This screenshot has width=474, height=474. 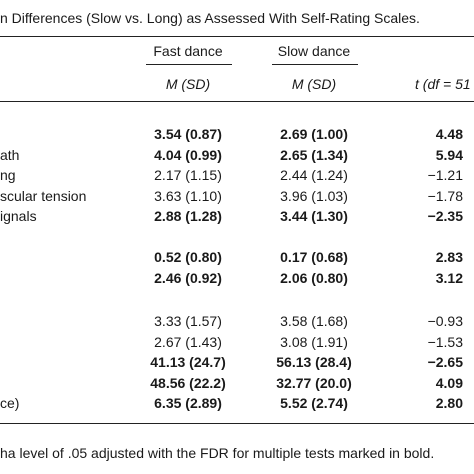 What do you see at coordinates (188, 362) in the screenshot?
I see `cell-fast: 41.13 (24.7)` at bounding box center [188, 362].